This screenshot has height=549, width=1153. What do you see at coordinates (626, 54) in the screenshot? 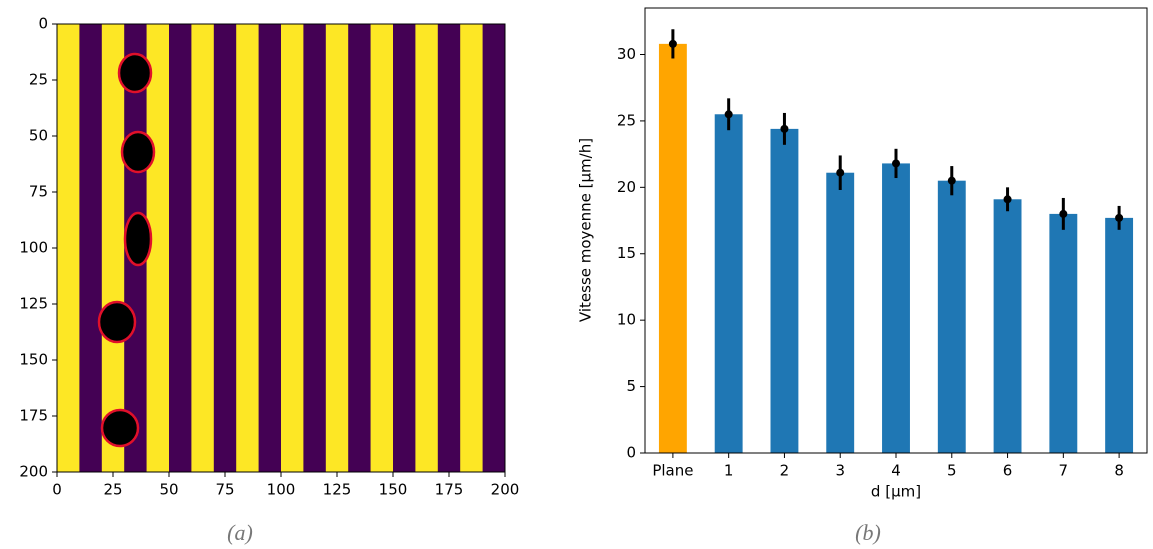
I see `y-tick-label: 30` at bounding box center [626, 54].